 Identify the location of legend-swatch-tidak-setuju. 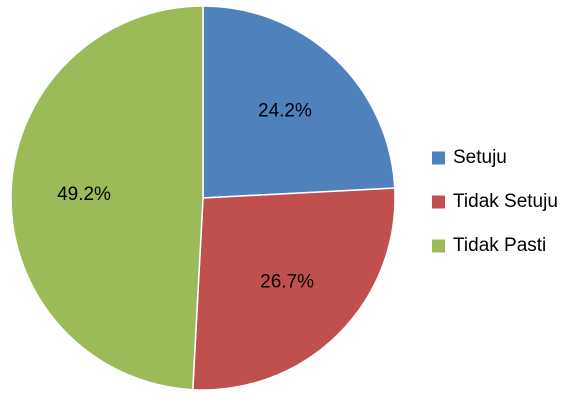
(438, 202).